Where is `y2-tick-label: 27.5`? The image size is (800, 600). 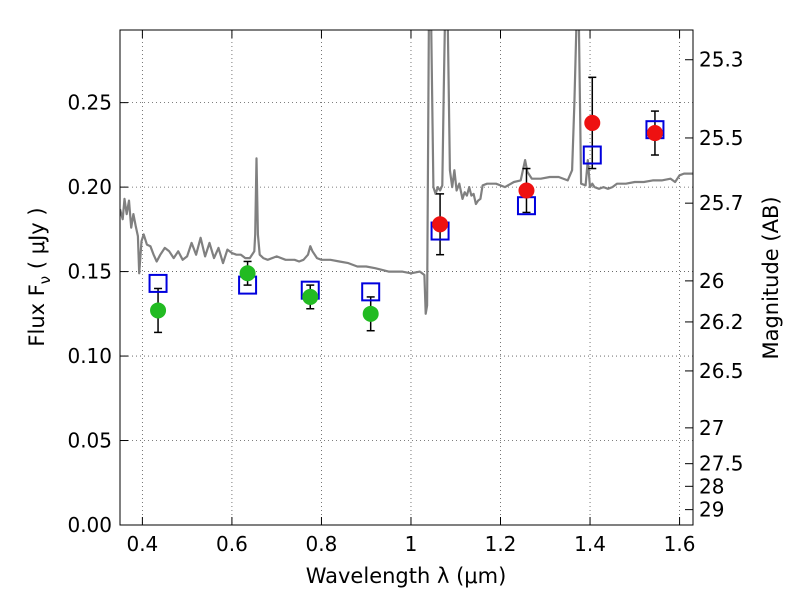
y2-tick-label: 27.5 is located at coordinates (721, 464).